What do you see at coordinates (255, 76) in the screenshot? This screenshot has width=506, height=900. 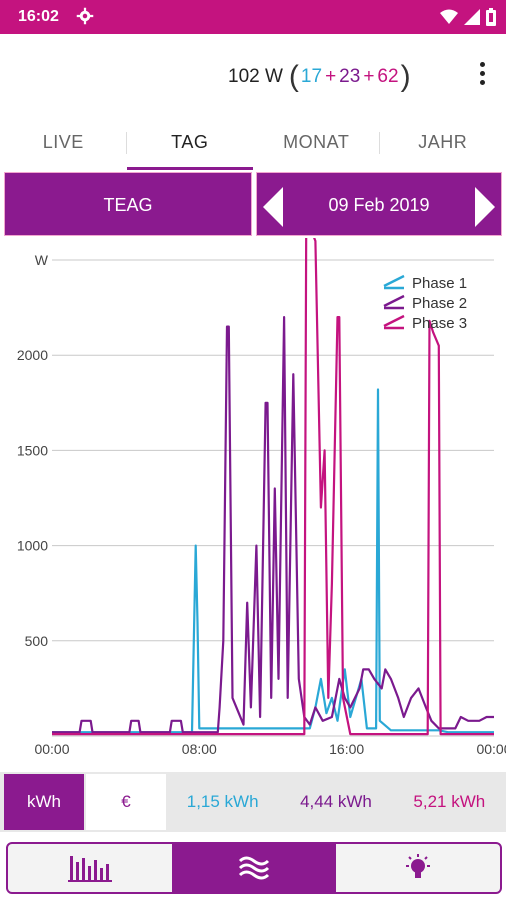 I see `total-power: 102 W` at bounding box center [255, 76].